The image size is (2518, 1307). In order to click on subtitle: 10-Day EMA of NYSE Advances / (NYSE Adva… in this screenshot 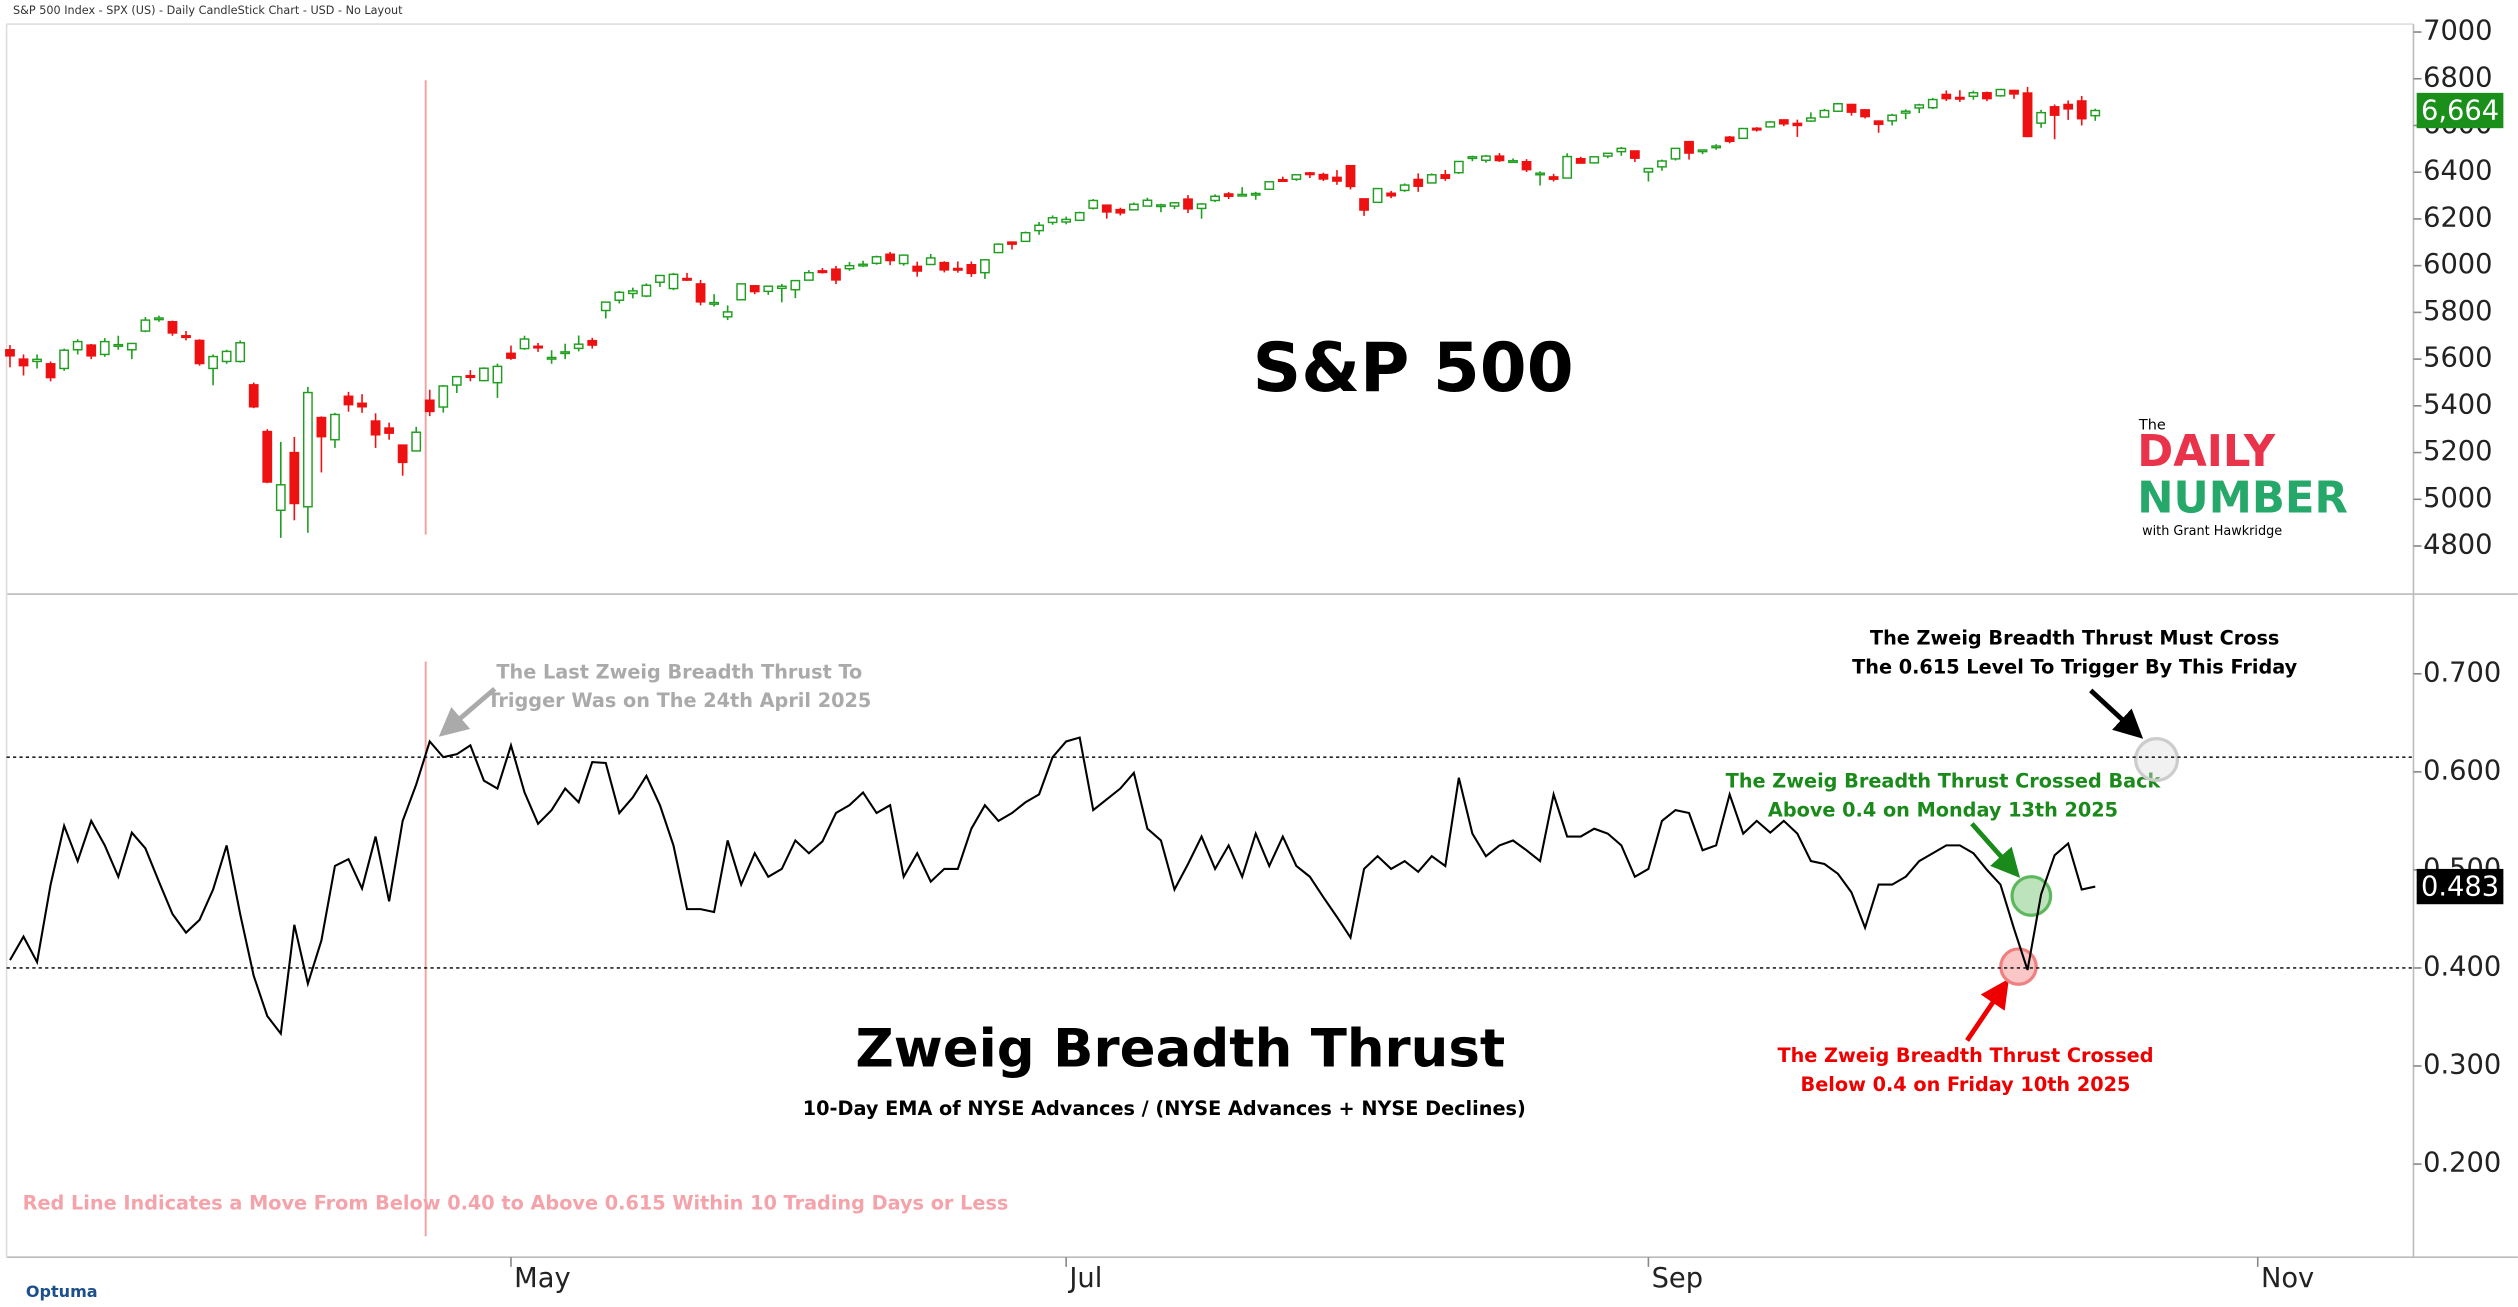, I will do `click(1164, 1108)`.